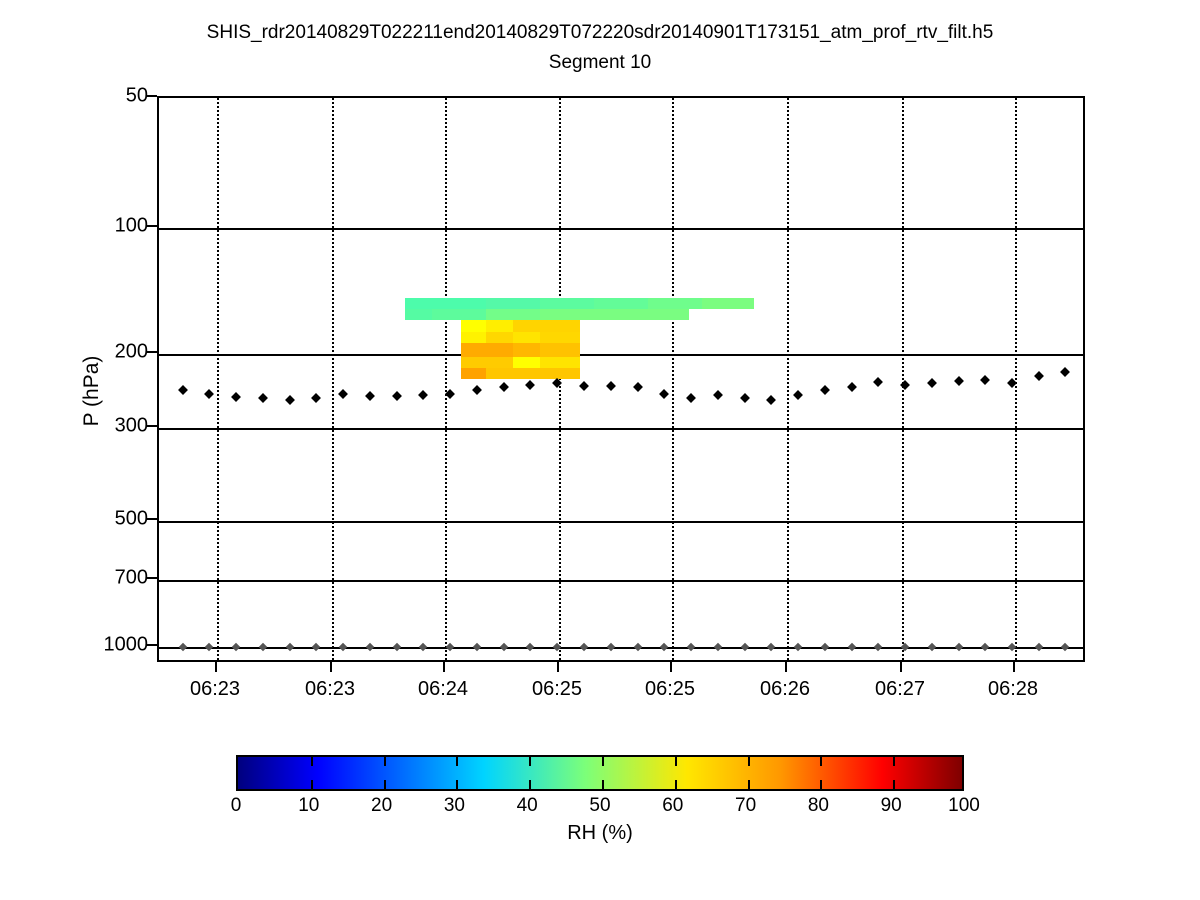  I want to click on page-subtitle: Segment 10, so click(600, 62).